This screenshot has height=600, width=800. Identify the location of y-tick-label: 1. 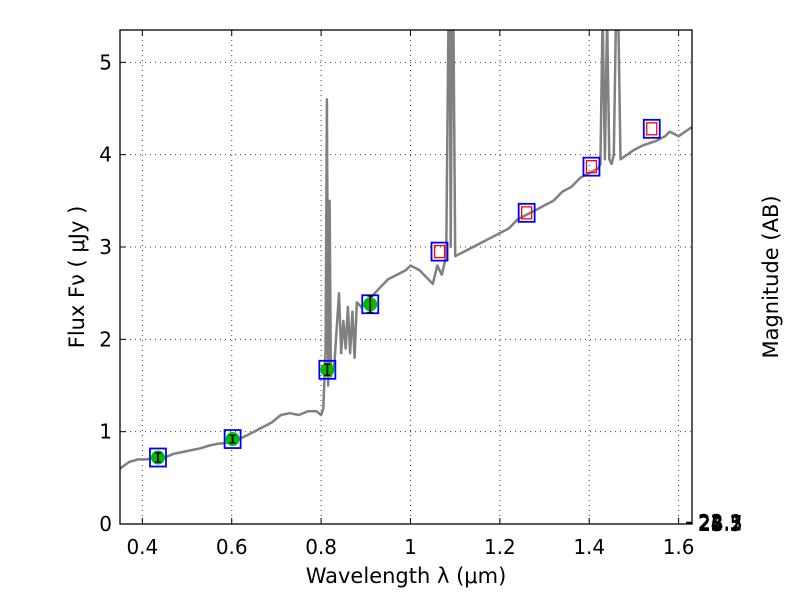
(105, 432).